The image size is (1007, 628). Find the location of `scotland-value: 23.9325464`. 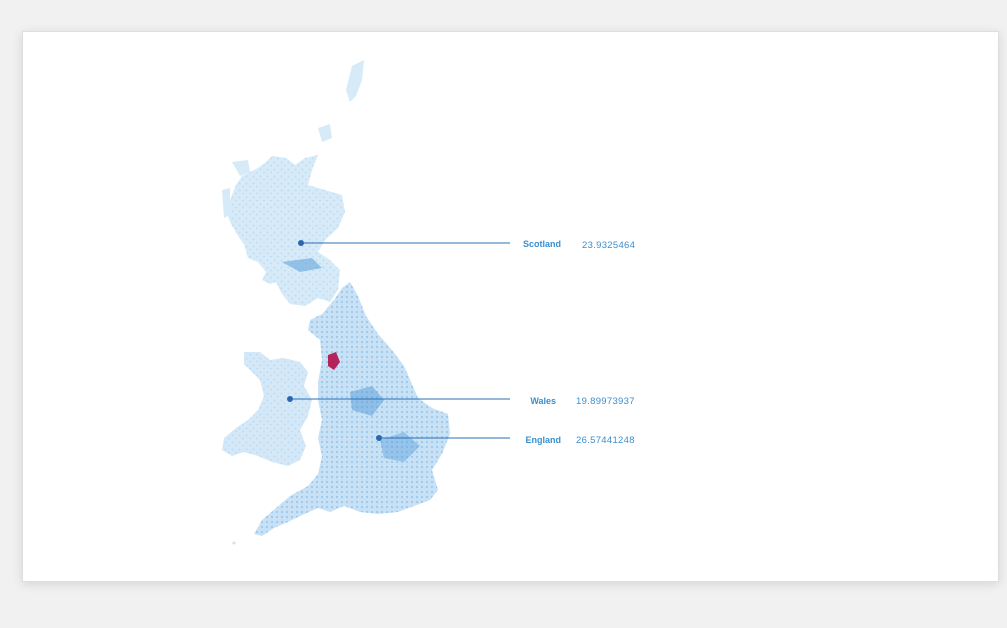

scotland-value: 23.9325464 is located at coordinates (608, 245).